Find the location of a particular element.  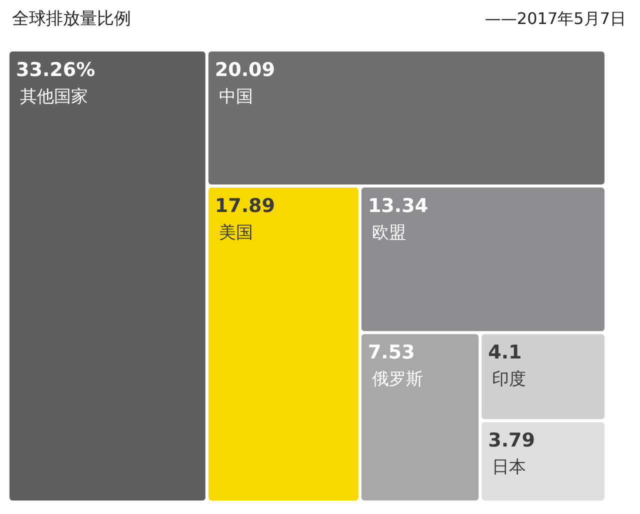

data-label: 3.79 is located at coordinates (511, 441).